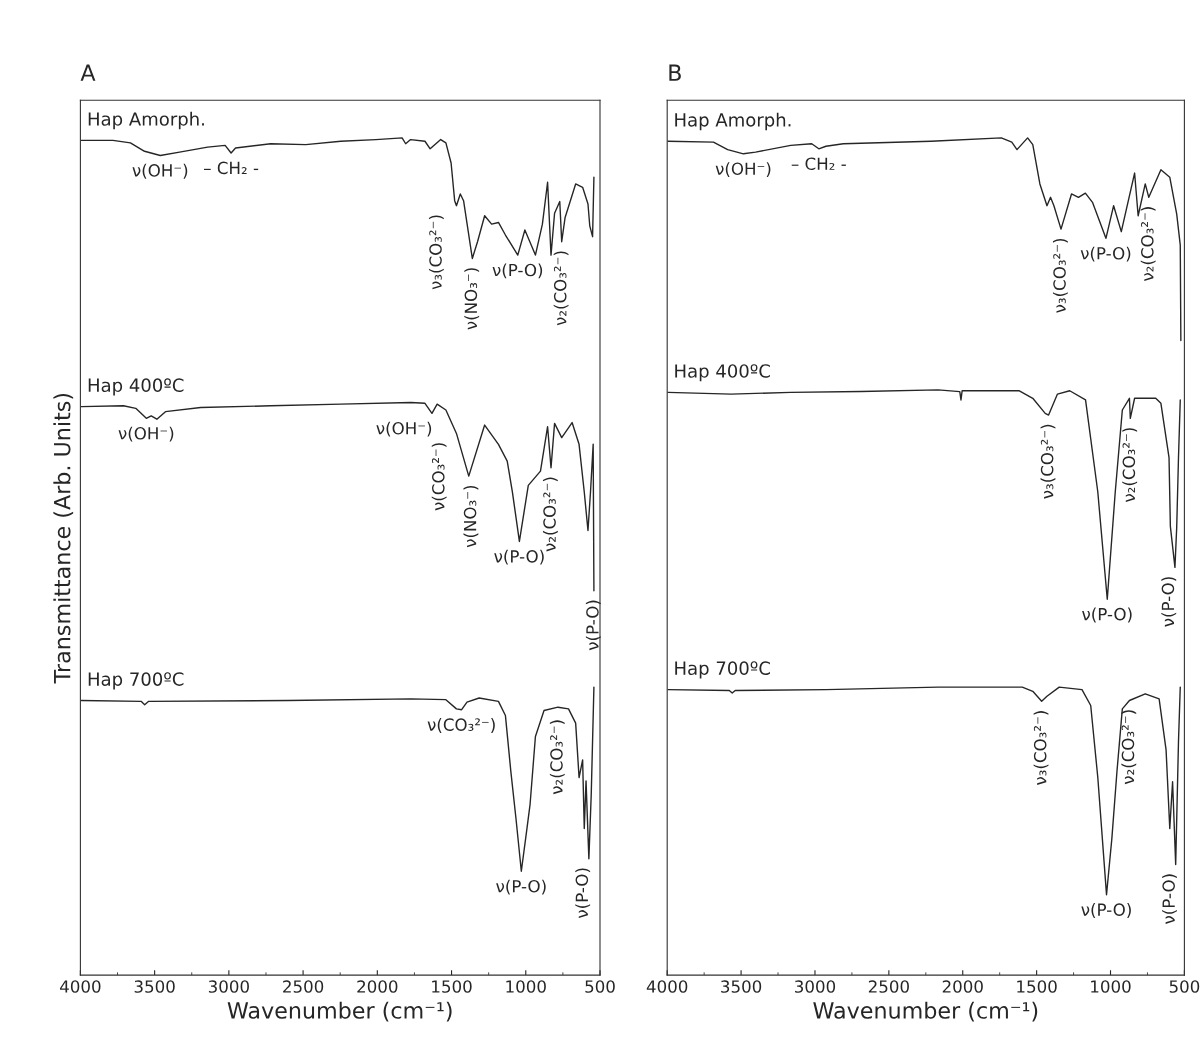  Describe the element at coordinates (88, 72) in the screenshot. I see `chart-title: A` at that location.